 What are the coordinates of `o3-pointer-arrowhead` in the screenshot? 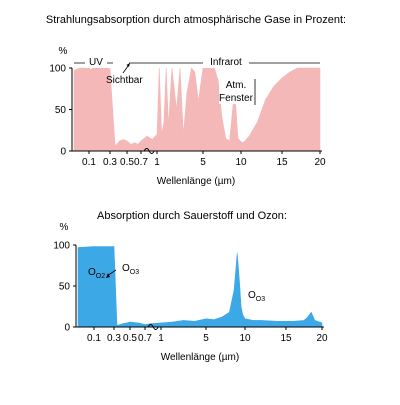 It's located at (108, 275).